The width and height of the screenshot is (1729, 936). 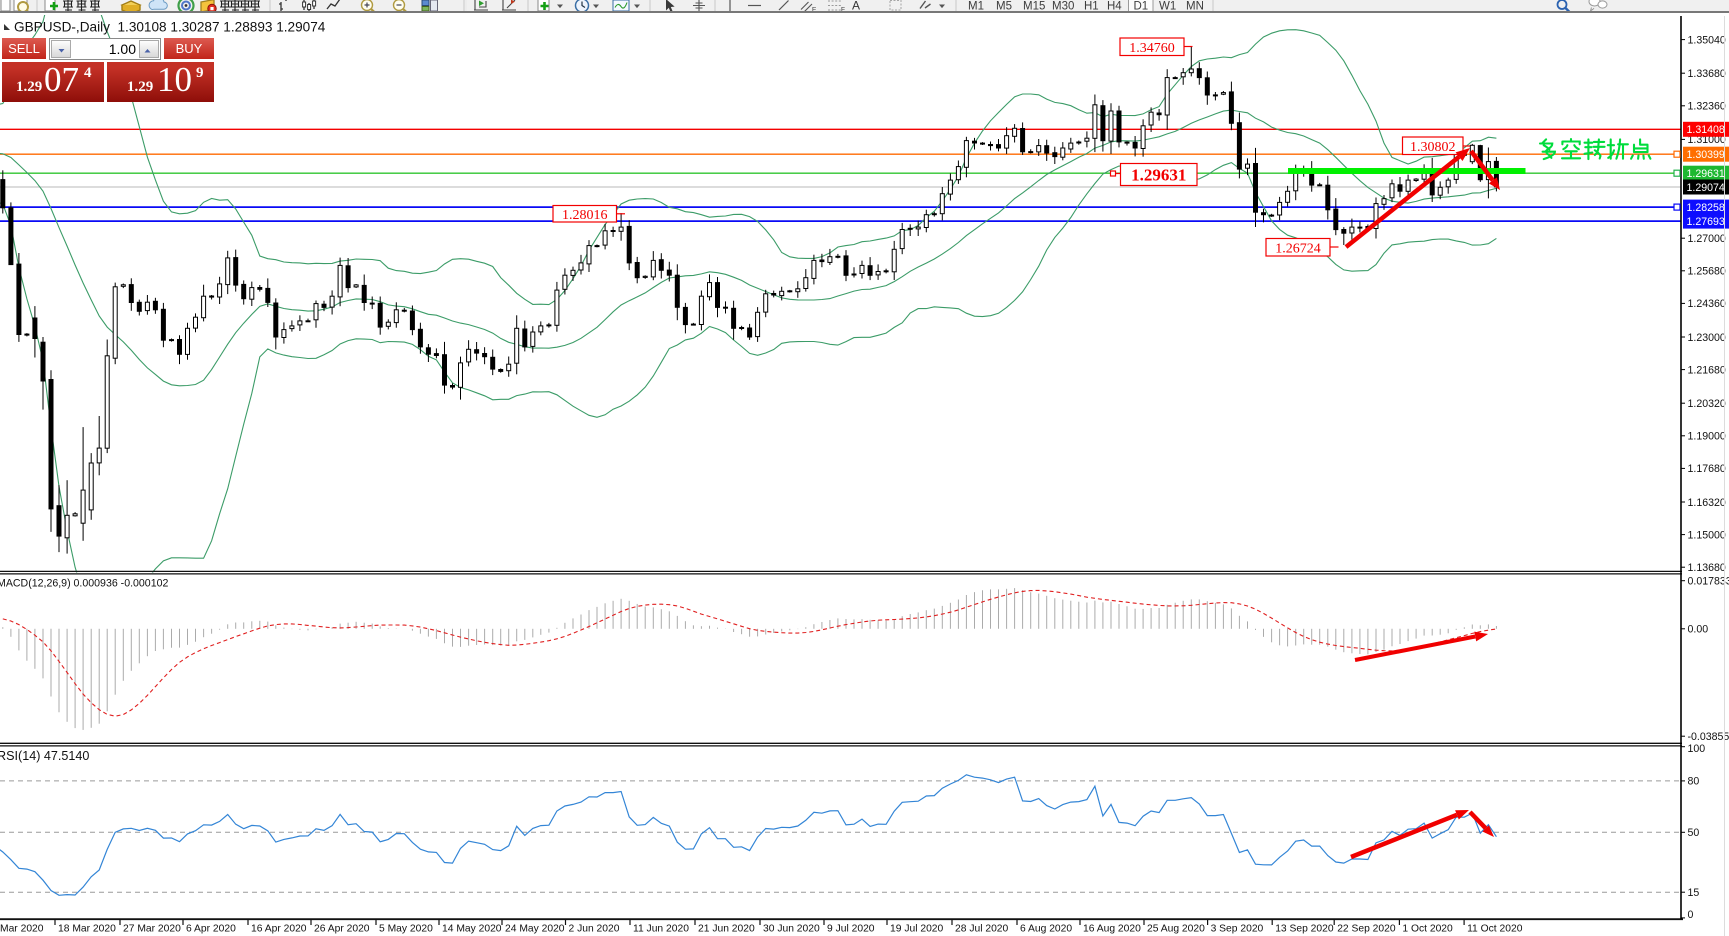 I want to click on svg-text: 16 Apr 2020, so click(x=279, y=929).